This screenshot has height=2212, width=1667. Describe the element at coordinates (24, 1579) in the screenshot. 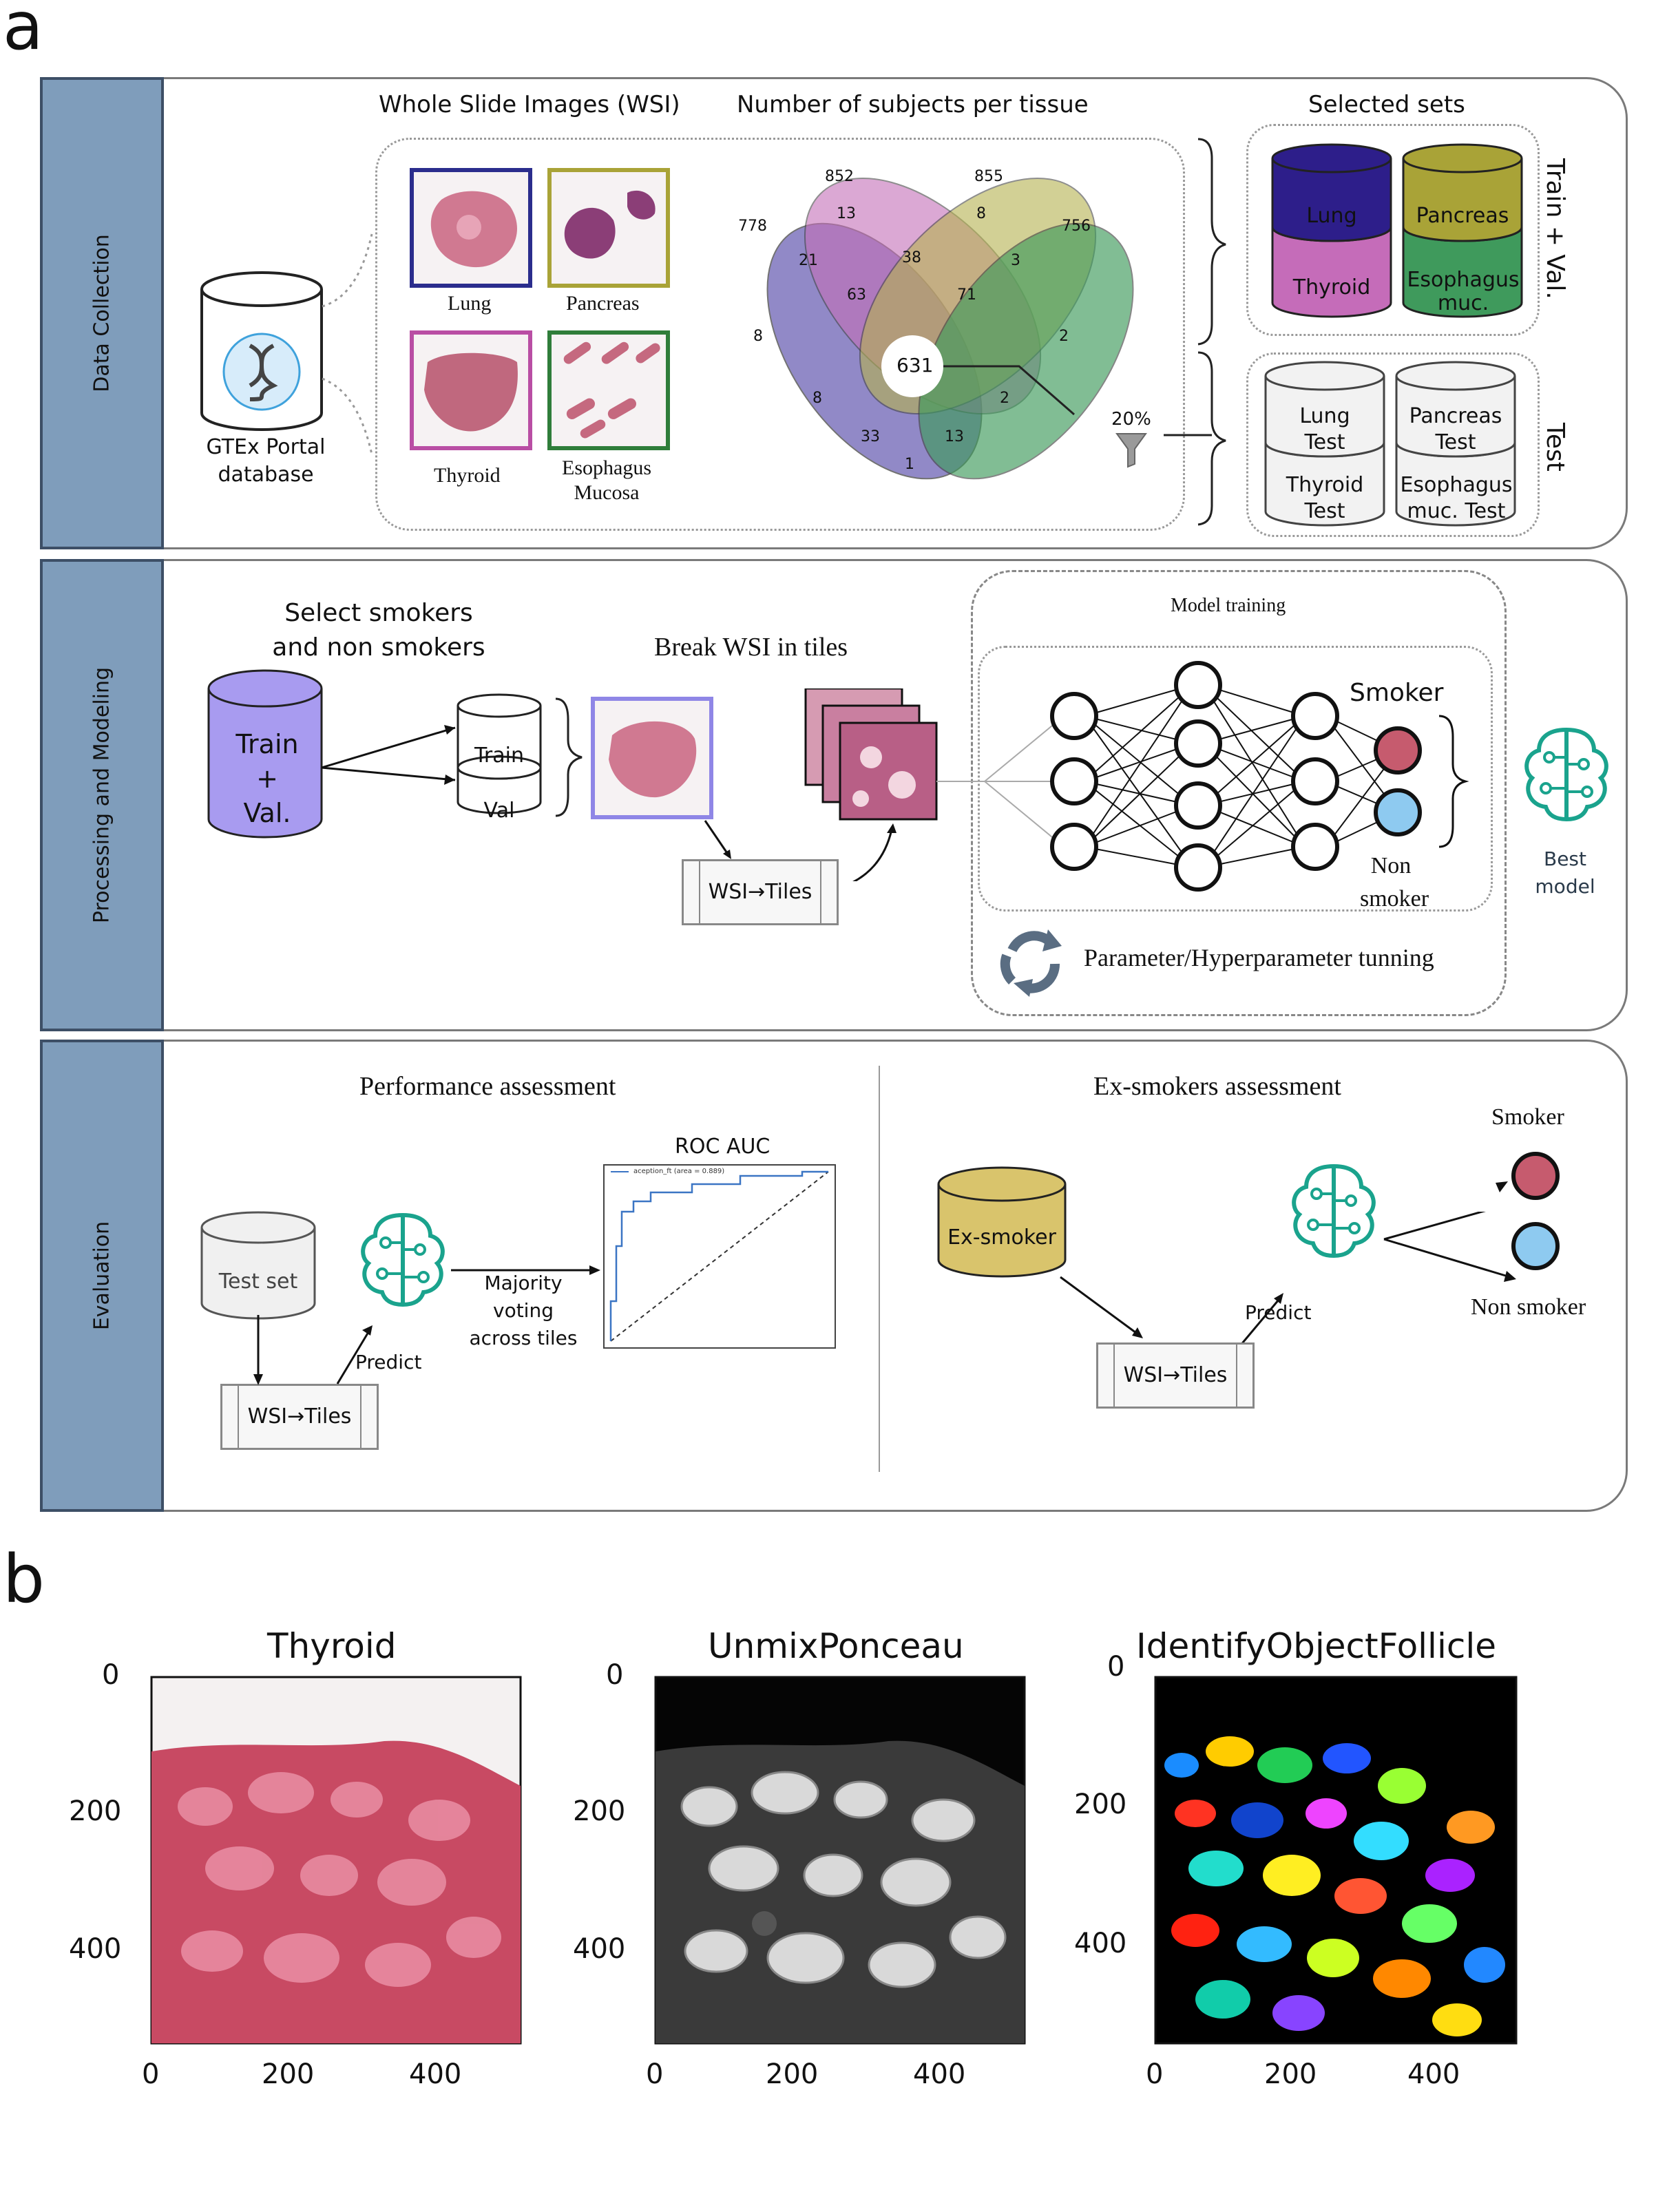

I see `panel-label-b: b` at that location.